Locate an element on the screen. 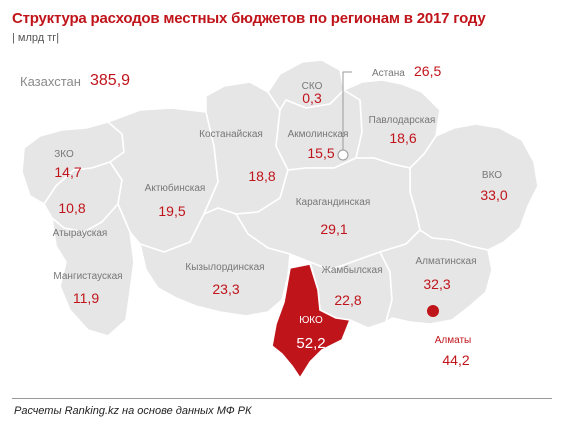  region-name-astana: Астана is located at coordinates (388, 73).